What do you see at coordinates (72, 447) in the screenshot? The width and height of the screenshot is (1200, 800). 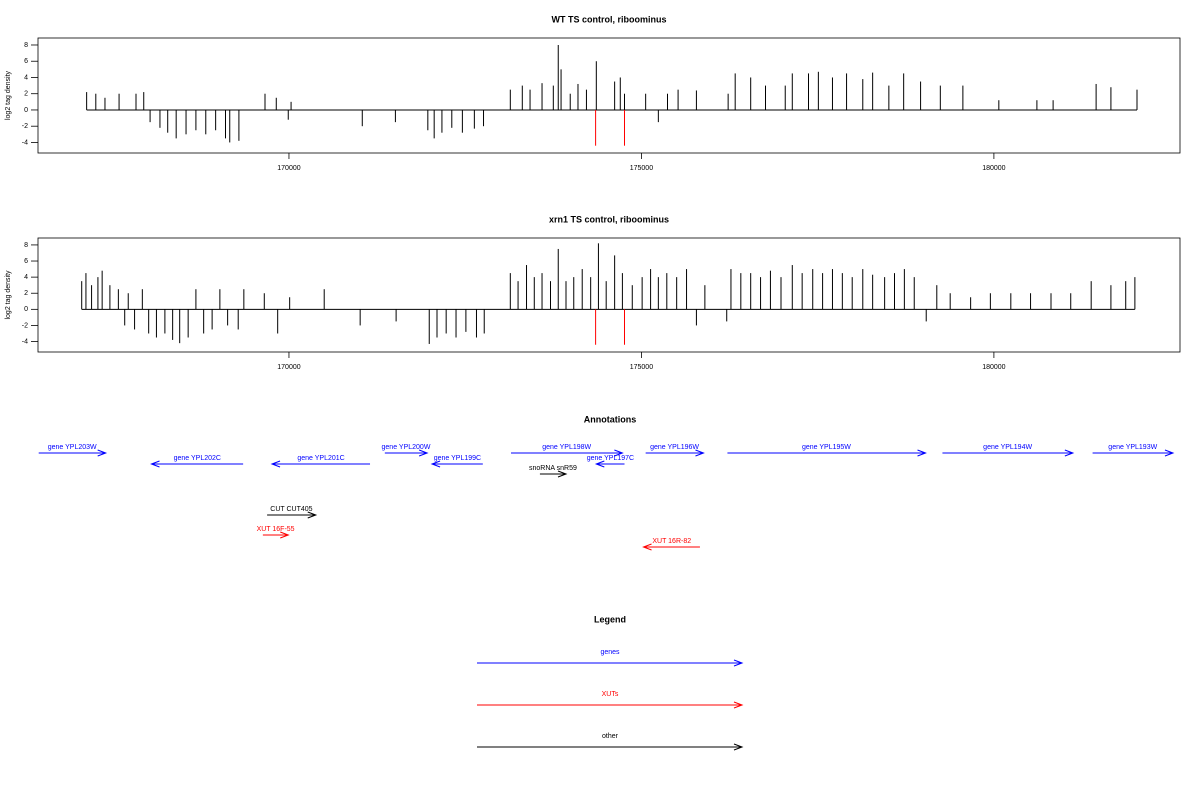 I see `feature-label: gene YPL203W` at bounding box center [72, 447].